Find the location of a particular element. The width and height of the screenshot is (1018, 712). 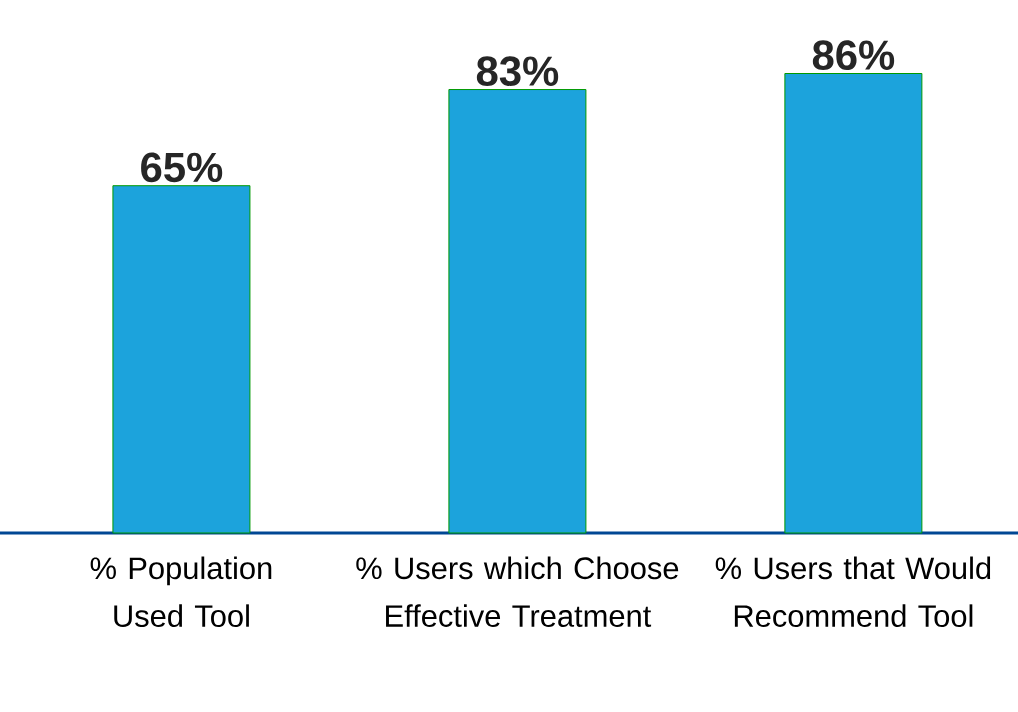

x-tick-label: % Population Used Tool is located at coordinates (181, 592).